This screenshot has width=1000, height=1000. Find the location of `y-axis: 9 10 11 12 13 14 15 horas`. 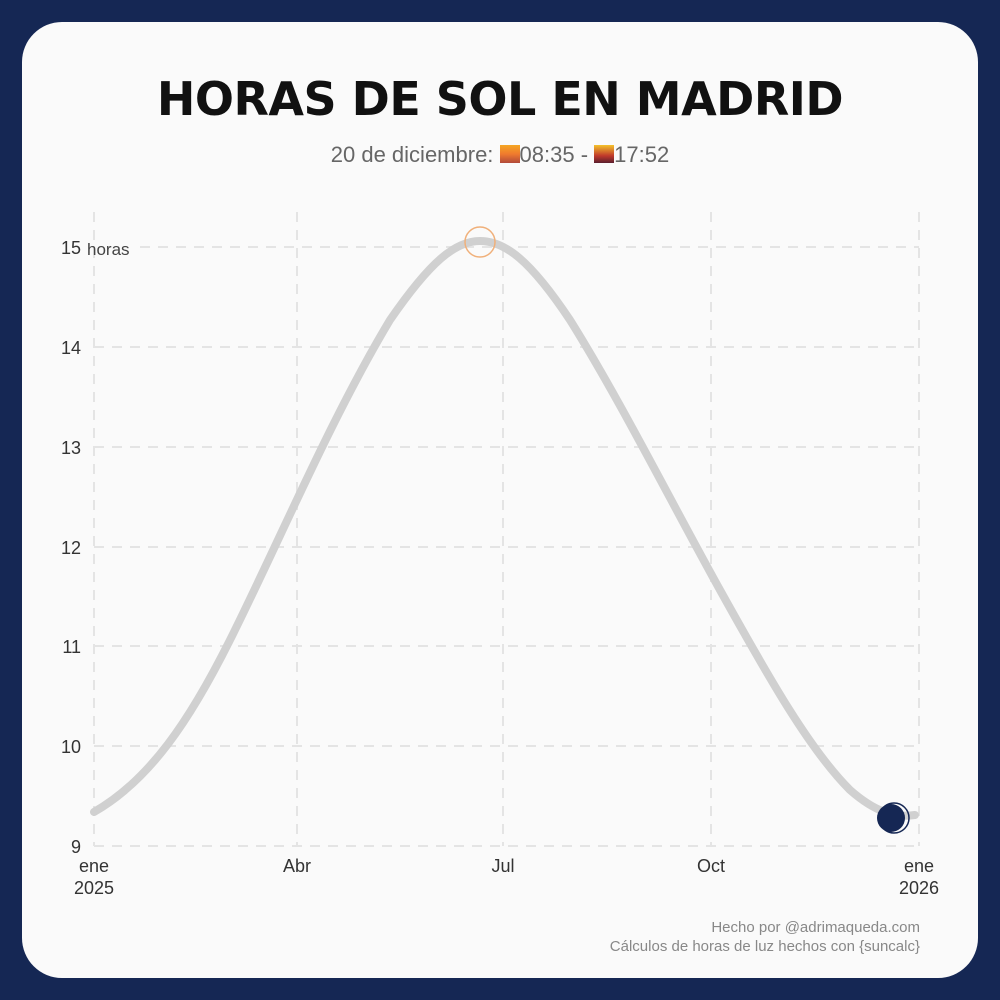

y-axis: 9 10 11 12 13 14 15 horas is located at coordinates (95, 547).